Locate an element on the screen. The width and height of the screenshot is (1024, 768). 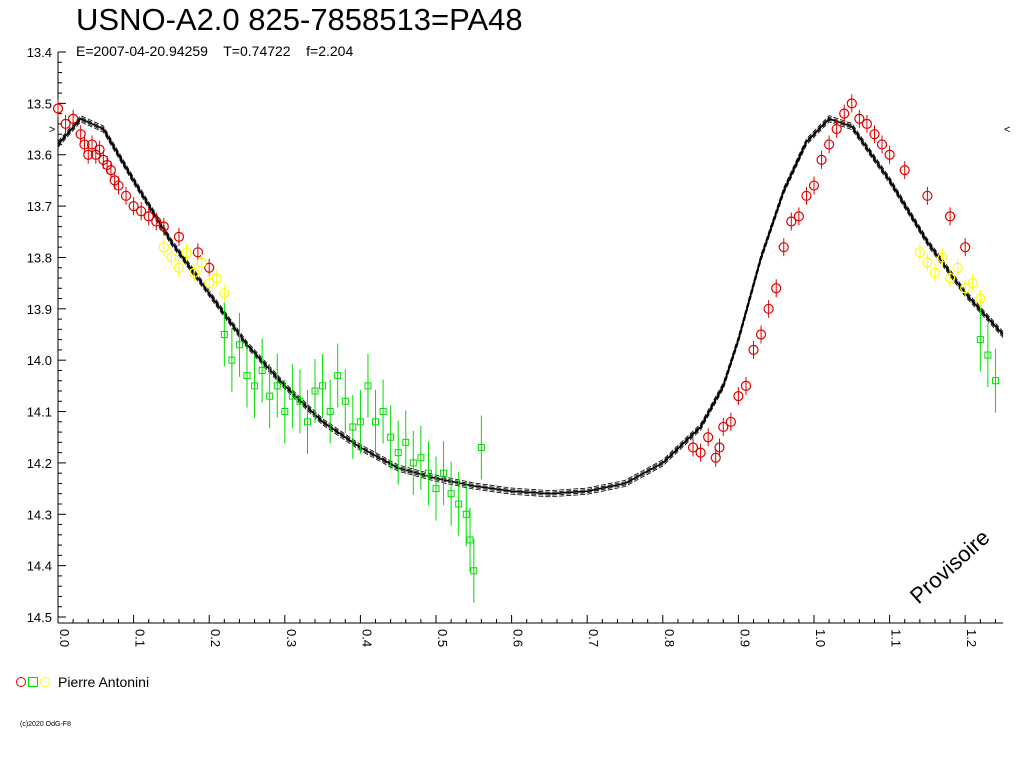
y-tick-label: 14.4 is located at coordinates (39, 566).